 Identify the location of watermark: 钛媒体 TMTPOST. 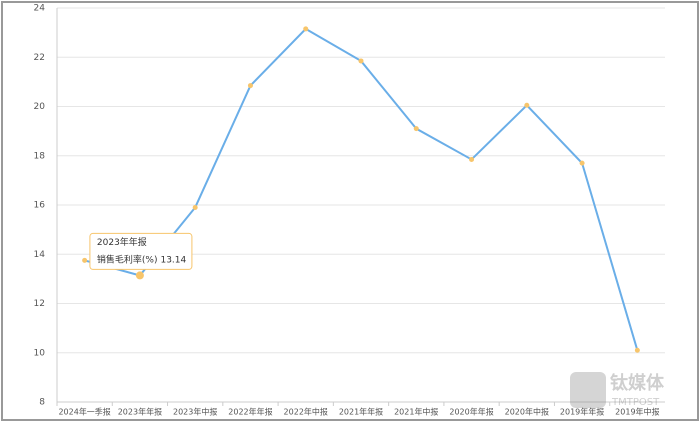
(617, 390).